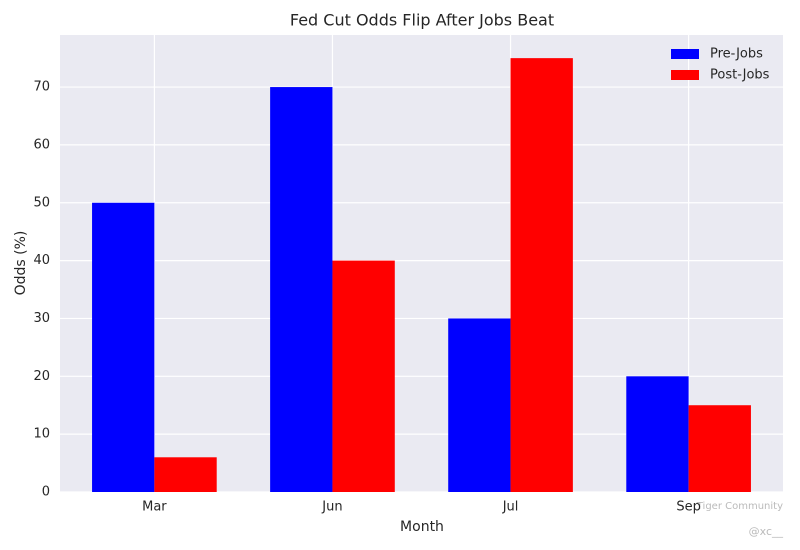 This screenshot has width=800, height=550. Describe the element at coordinates (422, 527) in the screenshot. I see `x-axis-label: Month` at that location.